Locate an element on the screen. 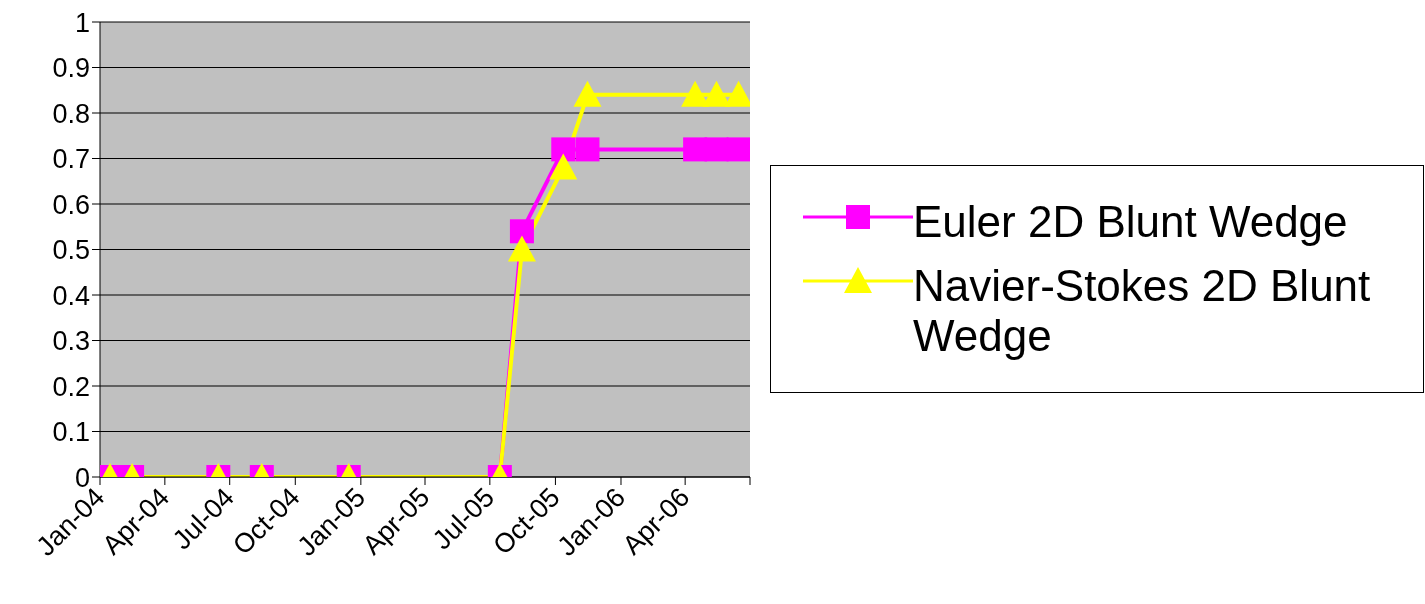  y-tick-label: 0.4 is located at coordinates (71, 295).